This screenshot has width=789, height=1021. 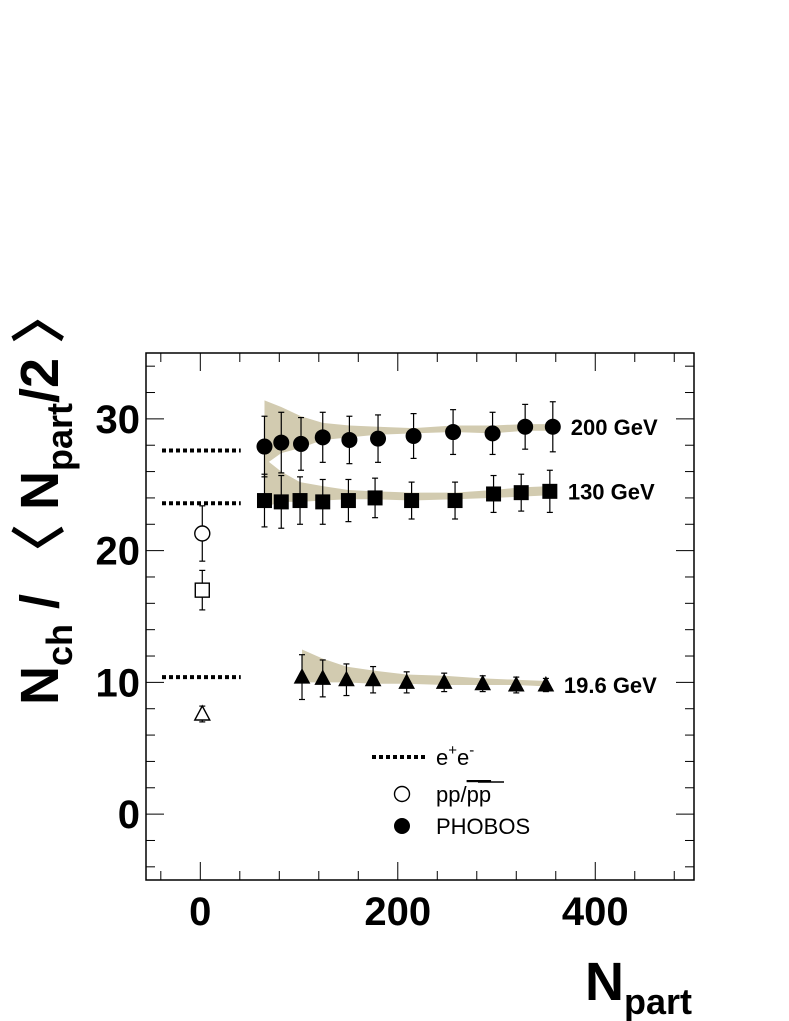 I want to click on series-label-0: 200 GeV, so click(x=614, y=427).